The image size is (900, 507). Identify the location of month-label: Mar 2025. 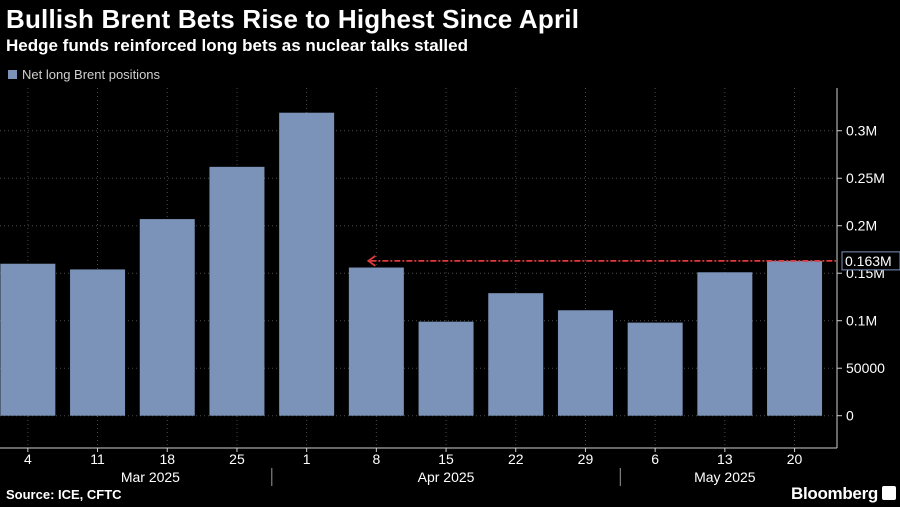
(150, 477).